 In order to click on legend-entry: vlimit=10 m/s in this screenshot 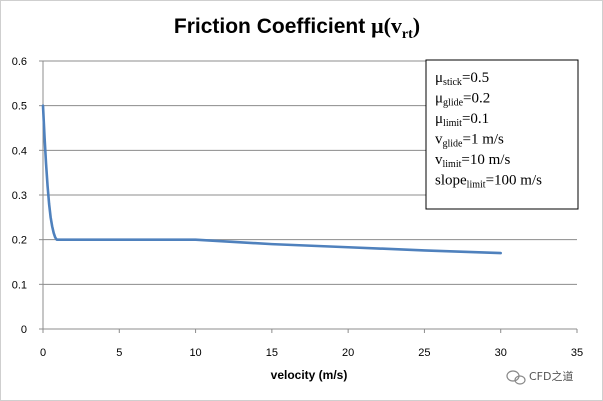, I will do `click(472, 161)`.